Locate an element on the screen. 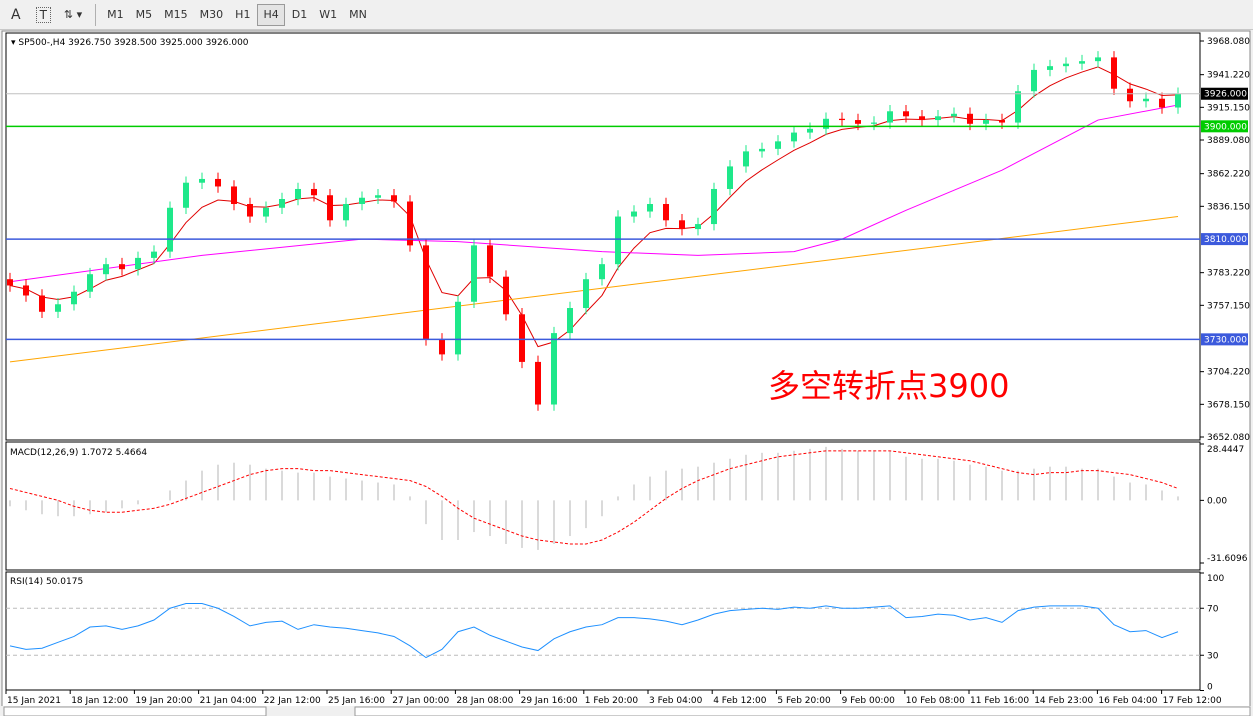 The height and width of the screenshot is (716, 1253). time-tick-label: 21 Jan 04:00 is located at coordinates (228, 701).